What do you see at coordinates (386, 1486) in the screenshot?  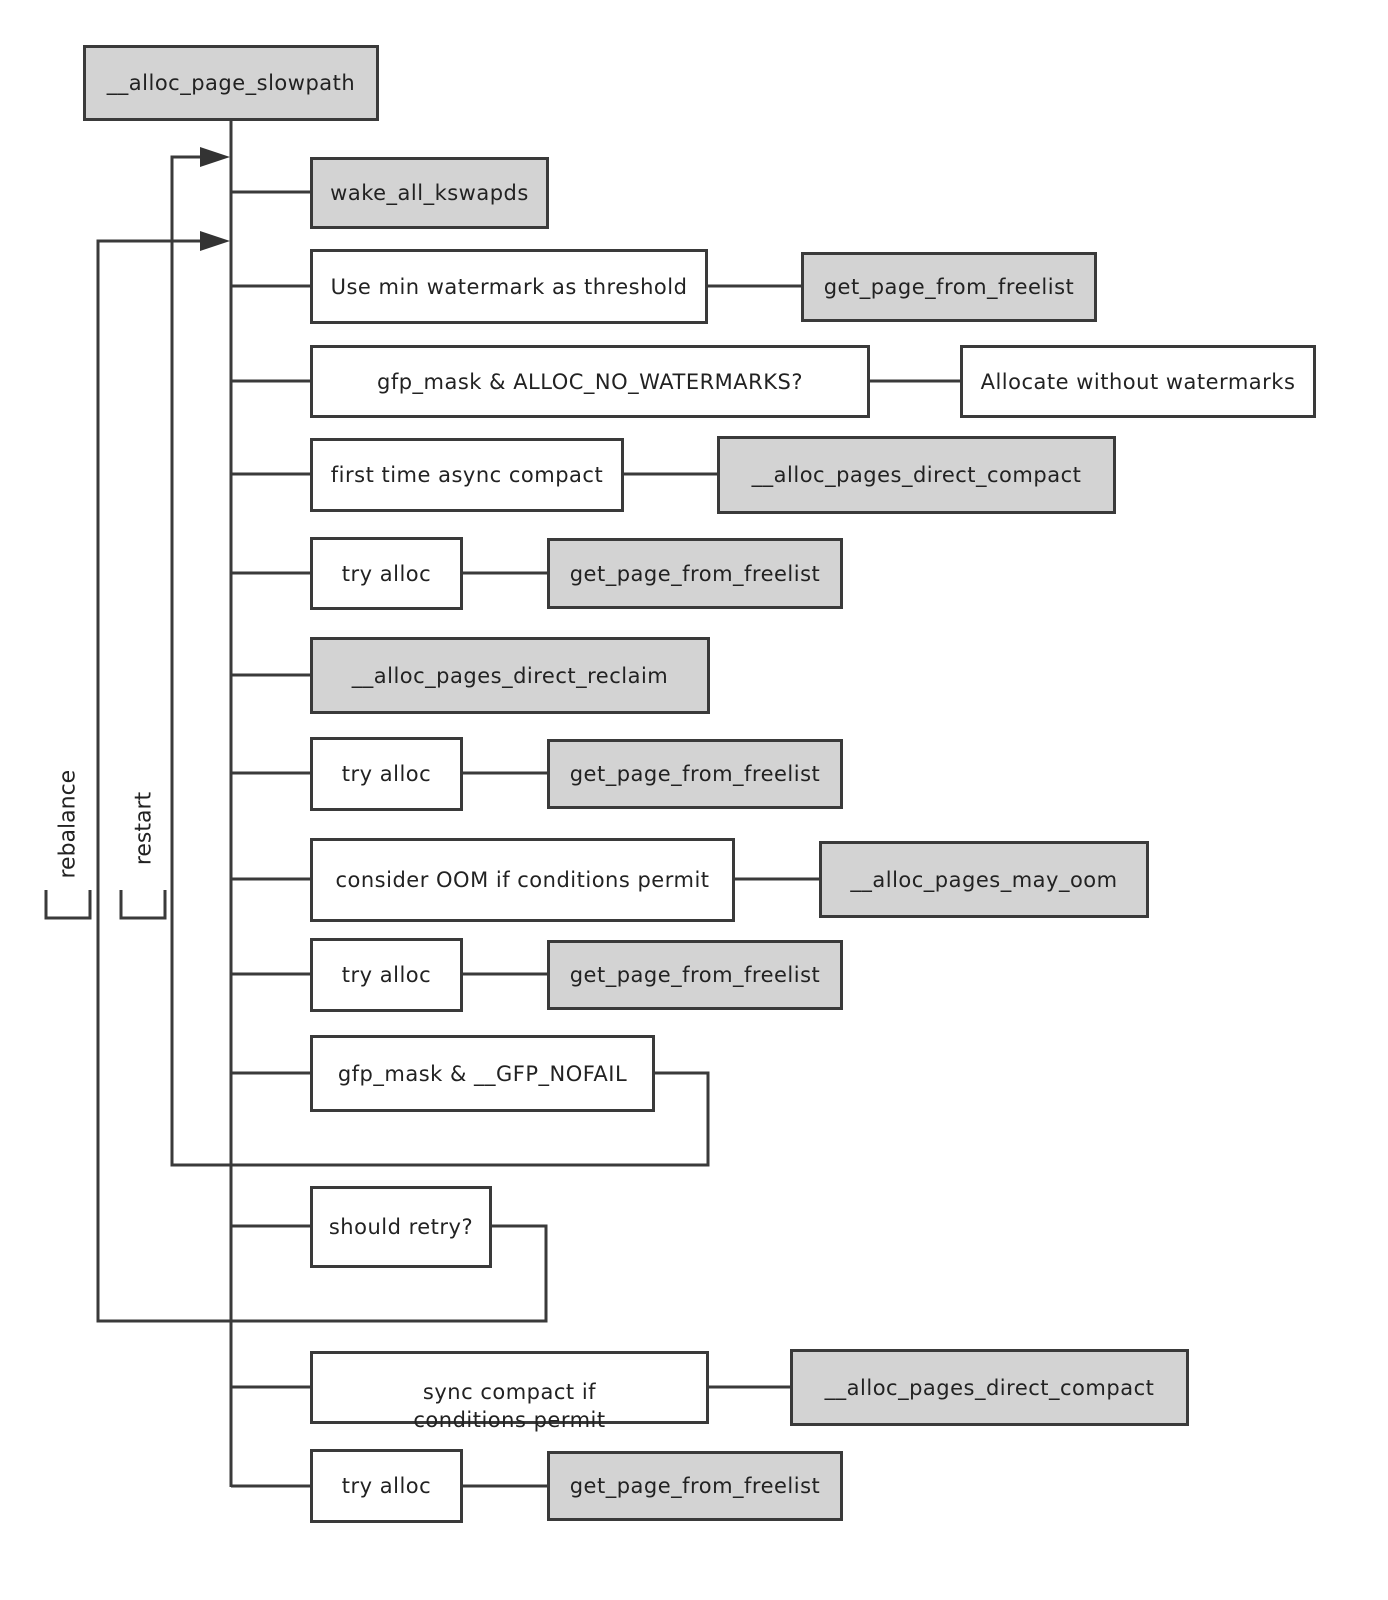 I see `try-alloc-4: try alloc` at bounding box center [386, 1486].